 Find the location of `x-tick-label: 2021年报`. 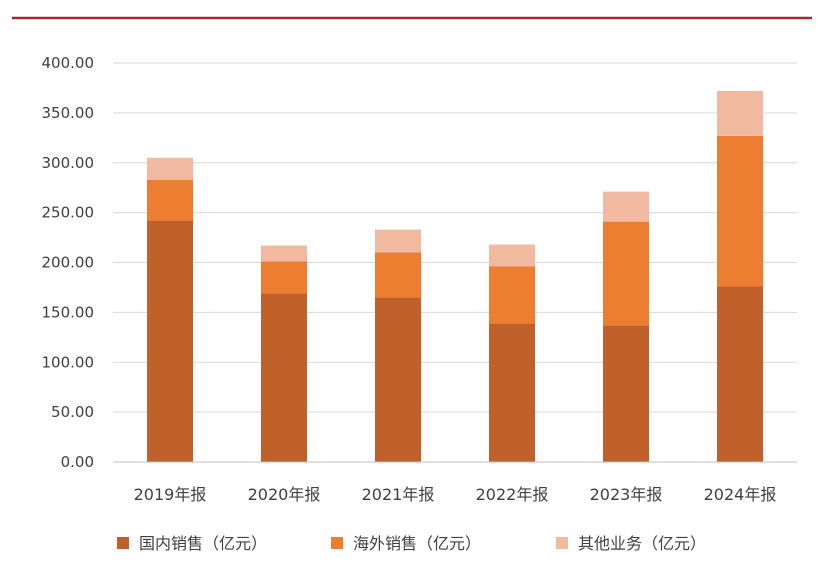

x-tick-label: 2021年报 is located at coordinates (398, 494).